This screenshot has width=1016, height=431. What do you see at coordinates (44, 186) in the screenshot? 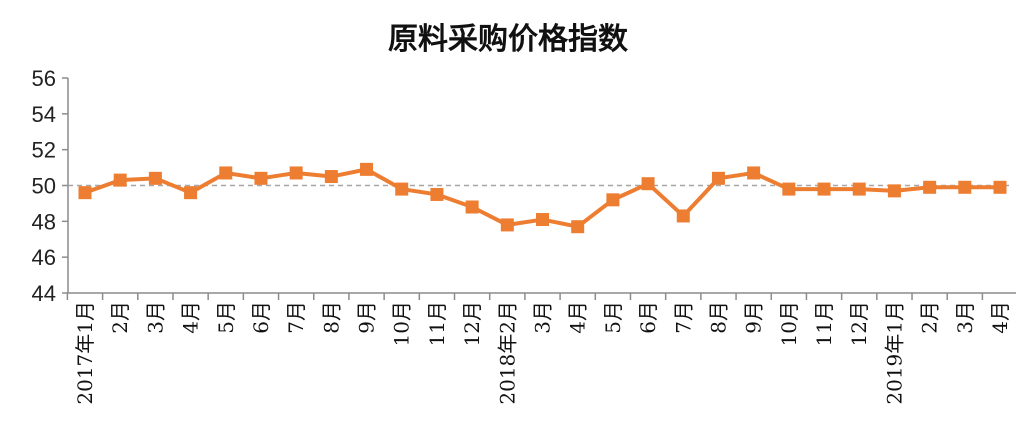
I see `y-tick-label: 50` at bounding box center [44, 186].